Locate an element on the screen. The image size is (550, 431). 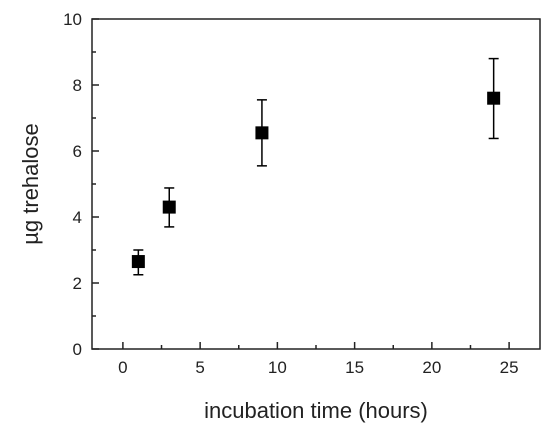
y-tick-label-6: 6 is located at coordinates (77, 151).